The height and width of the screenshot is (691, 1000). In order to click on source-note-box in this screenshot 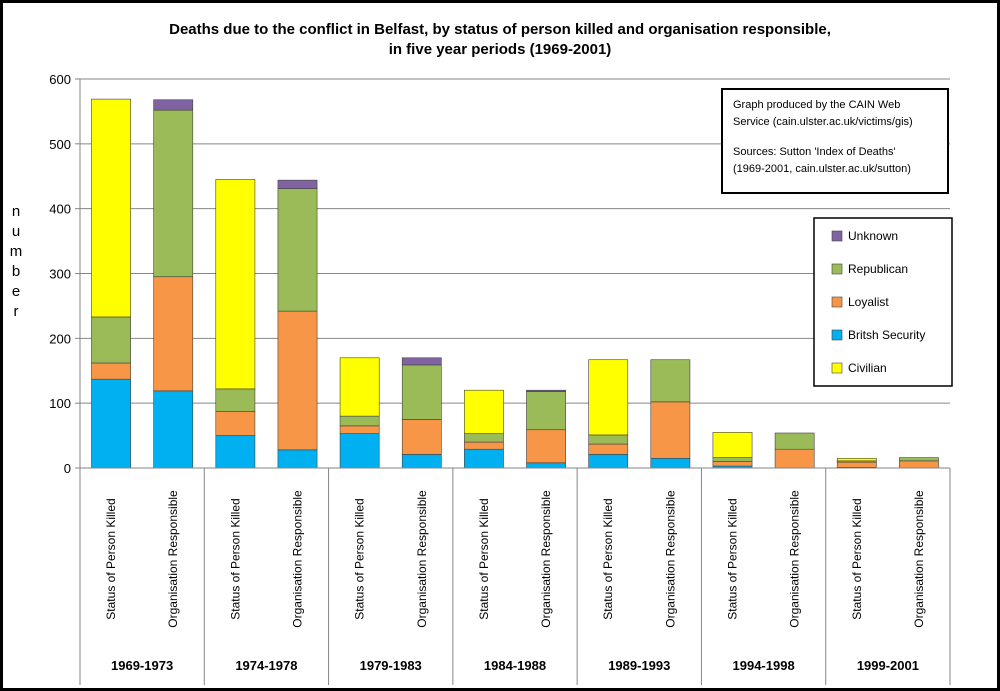, I will do `click(835, 141)`.